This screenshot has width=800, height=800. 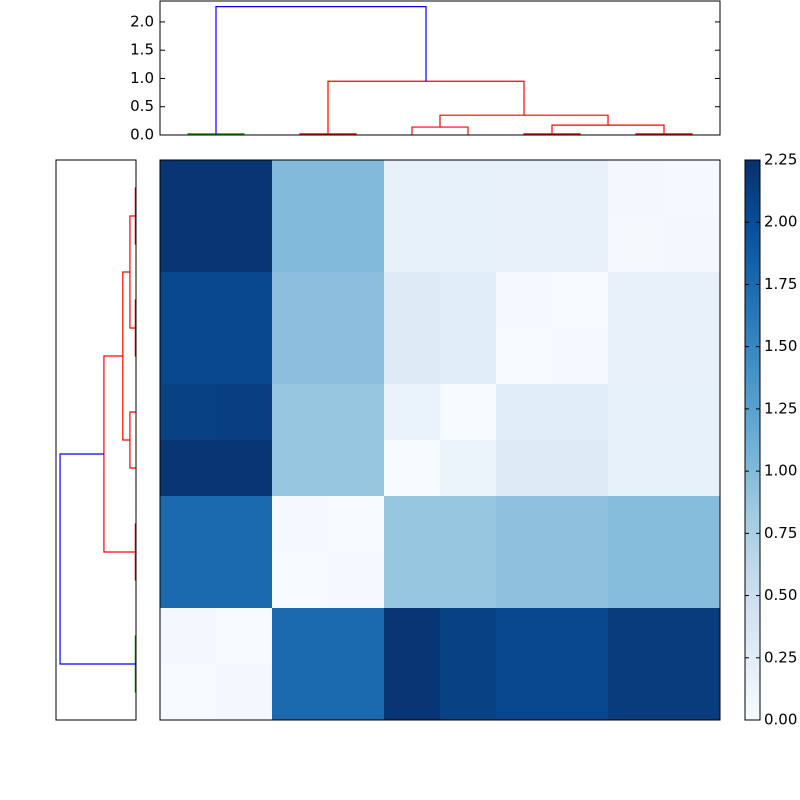 I want to click on colorbar-tick-label: 0.25, so click(x=780, y=657).